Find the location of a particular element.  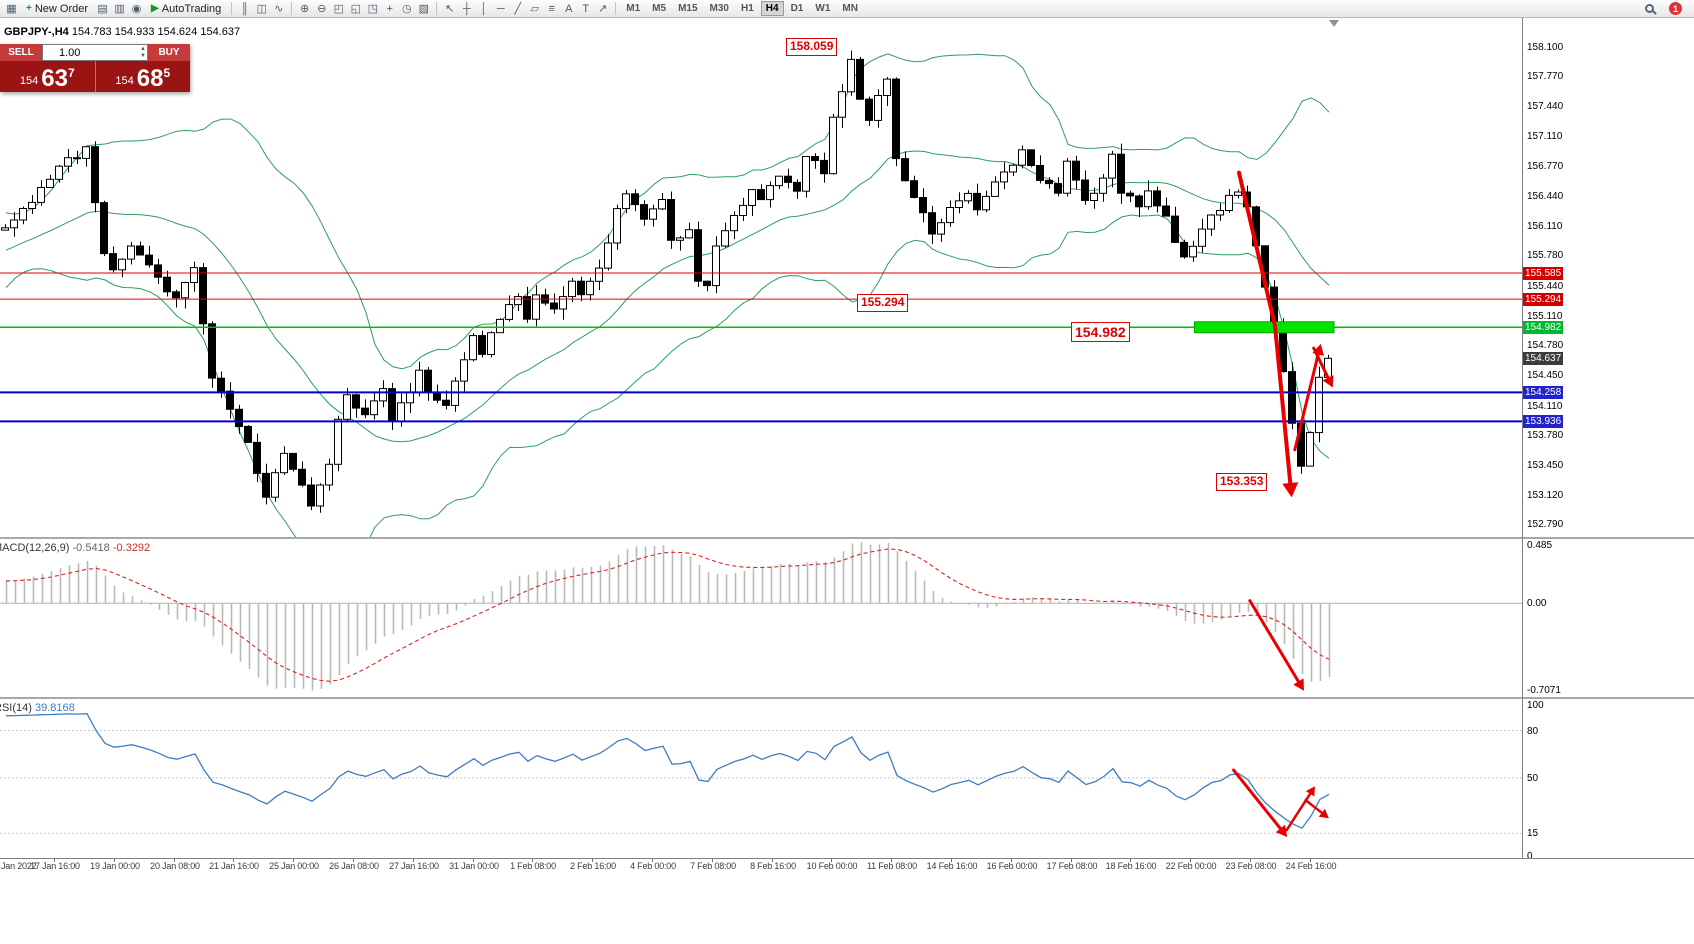

bar-chart-icon: ║ is located at coordinates (244, 8).